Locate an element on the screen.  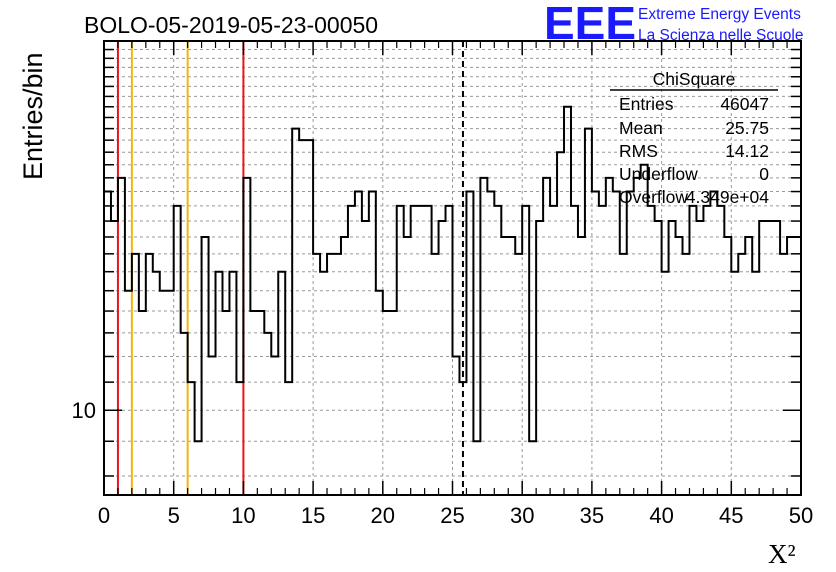
stats-value-overflow: 4.349e+04 is located at coordinates (727, 197).